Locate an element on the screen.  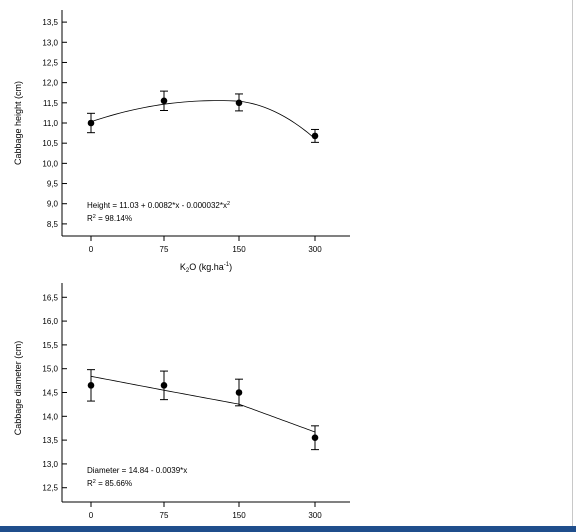
y-tick-label: 11,0 is located at coordinates (51, 123).